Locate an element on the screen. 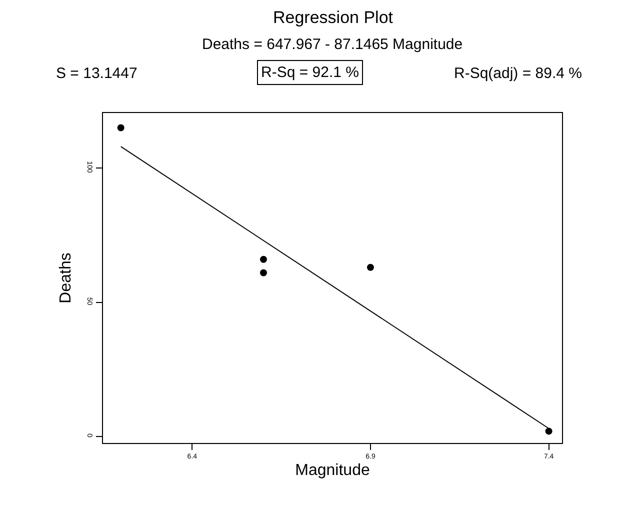 The image size is (628, 506). chart-subtitle: Deaths = 647.967 - 87.1465 Magnitude is located at coordinates (332, 44).